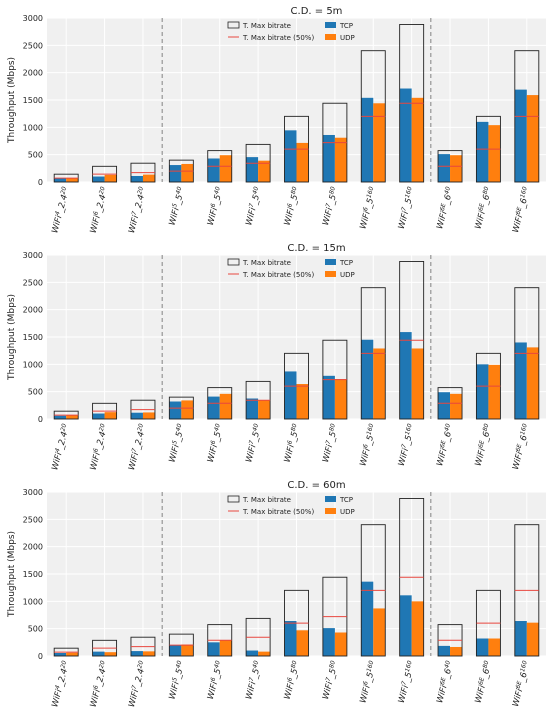 The height and width of the screenshot is (717, 550). What do you see at coordinates (266, 500) in the screenshot?
I see `legend-max-label: T. Max bitrate` at bounding box center [266, 500].